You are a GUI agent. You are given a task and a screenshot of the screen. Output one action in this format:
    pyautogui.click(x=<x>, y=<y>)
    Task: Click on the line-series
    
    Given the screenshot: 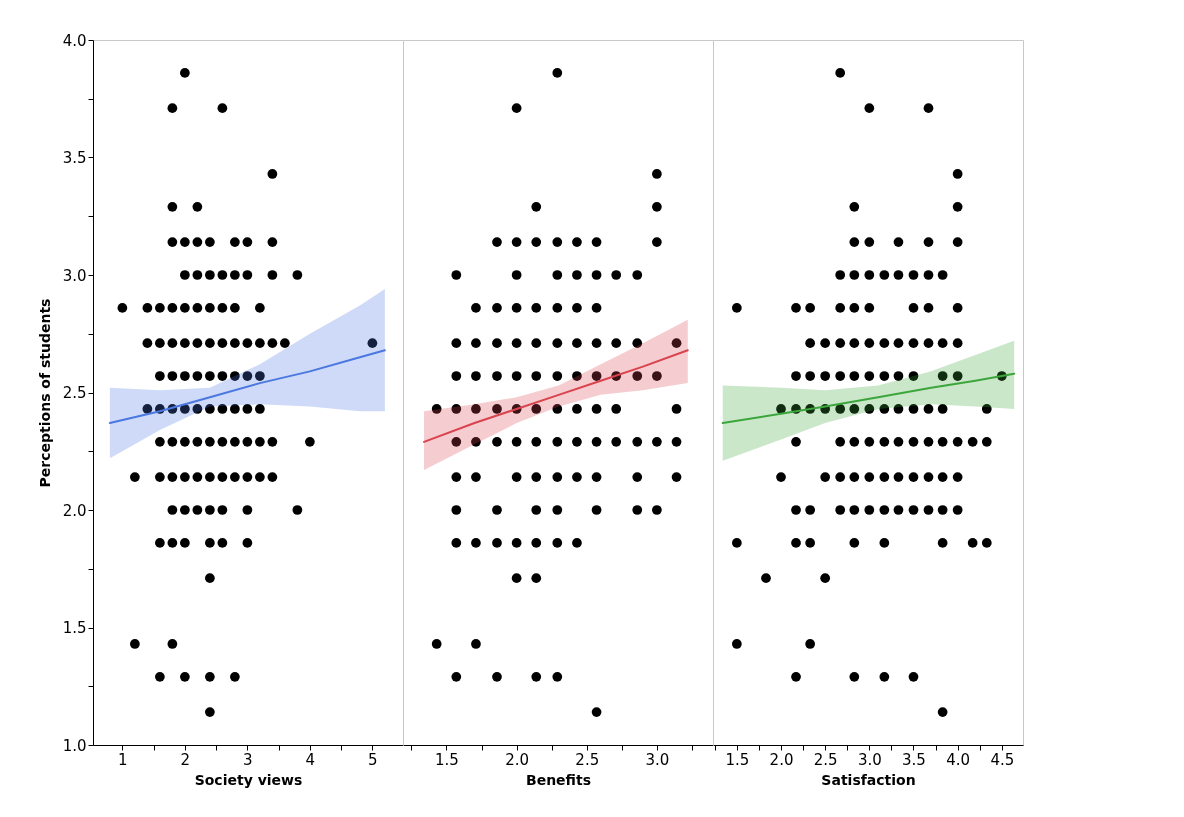 What is the action you would take?
    pyautogui.click(x=247, y=387)
    